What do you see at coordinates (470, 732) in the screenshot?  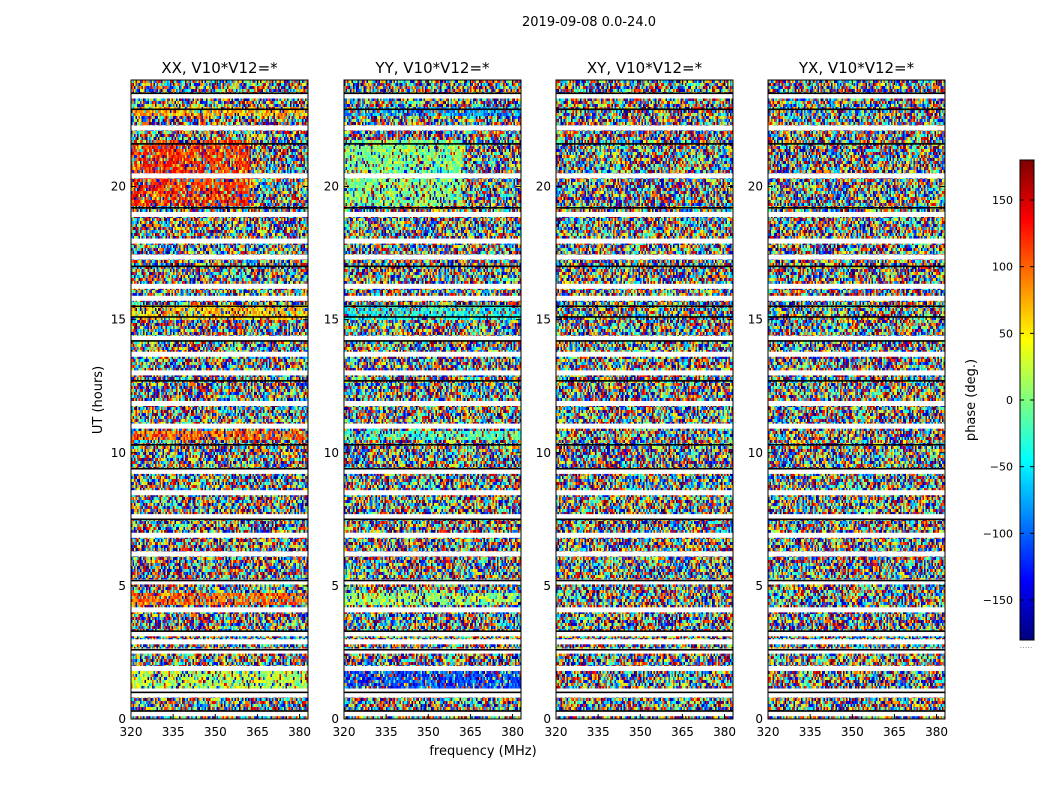 I see `x-tick-label: 365` at bounding box center [470, 732].